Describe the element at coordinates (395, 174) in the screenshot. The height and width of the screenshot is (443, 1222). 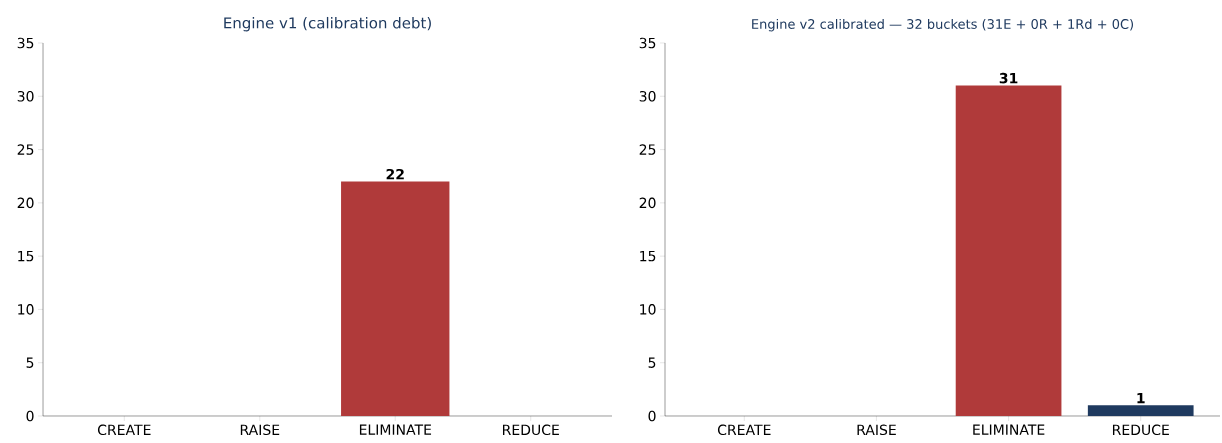
I see `data-label: 22` at that location.